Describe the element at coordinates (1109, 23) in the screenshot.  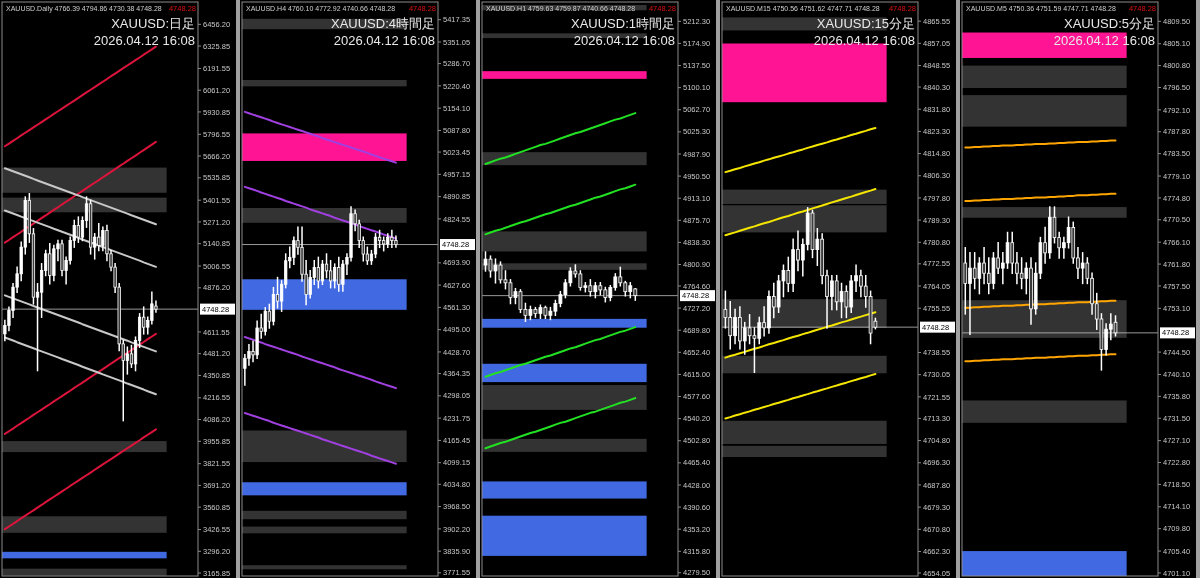
I see `text: XAUUSD:5分足` at that location.